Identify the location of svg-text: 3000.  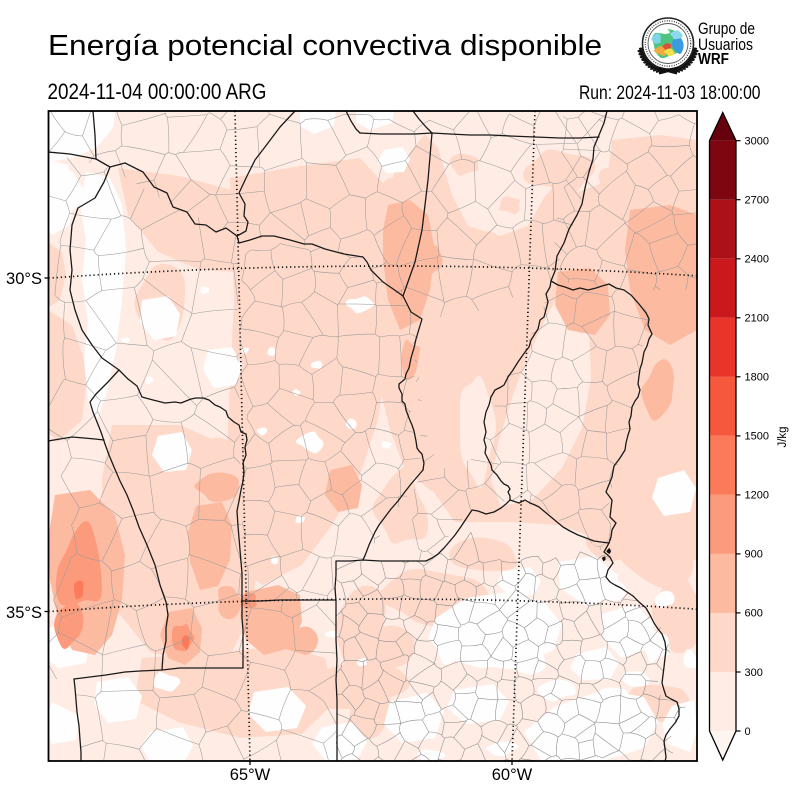
(757, 142).